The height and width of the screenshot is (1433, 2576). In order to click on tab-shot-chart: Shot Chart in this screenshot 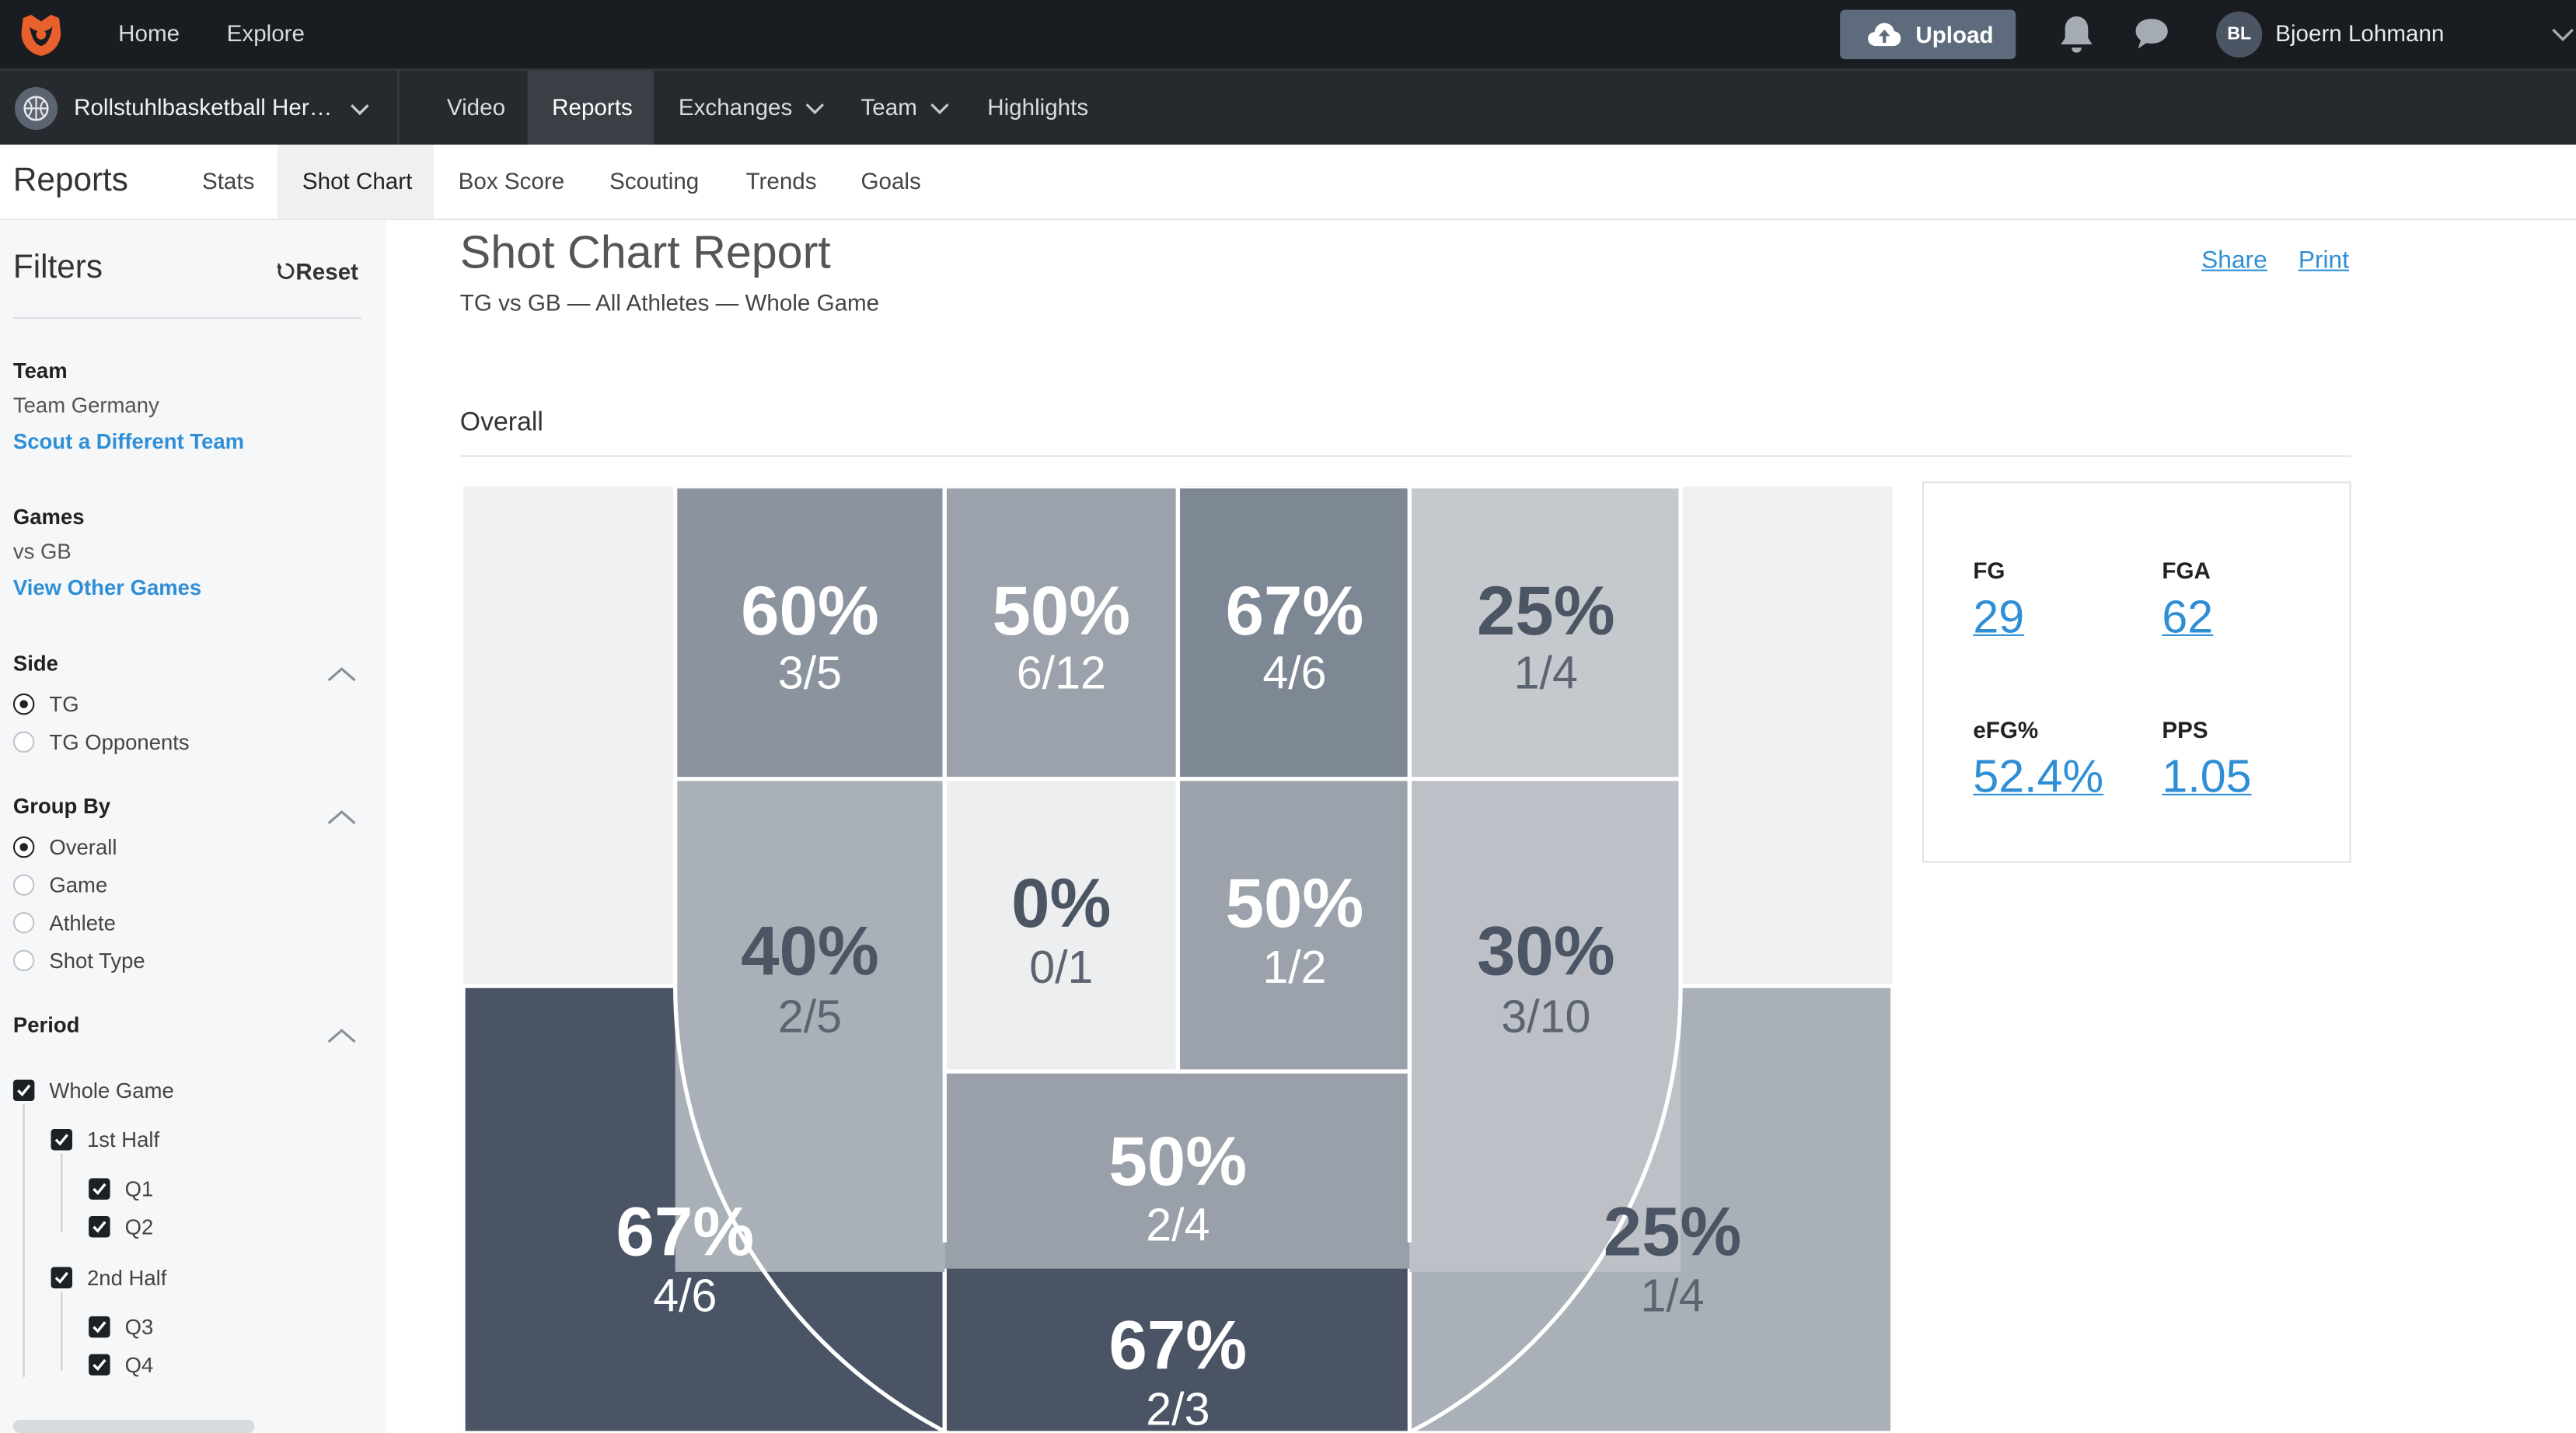, I will do `click(356, 181)`.